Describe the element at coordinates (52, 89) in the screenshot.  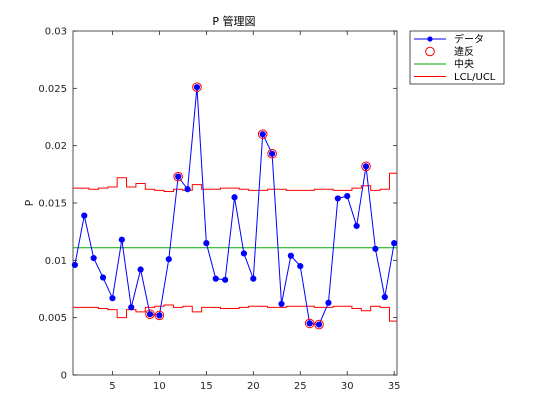
I see `y-tick-label: 0.025` at that location.